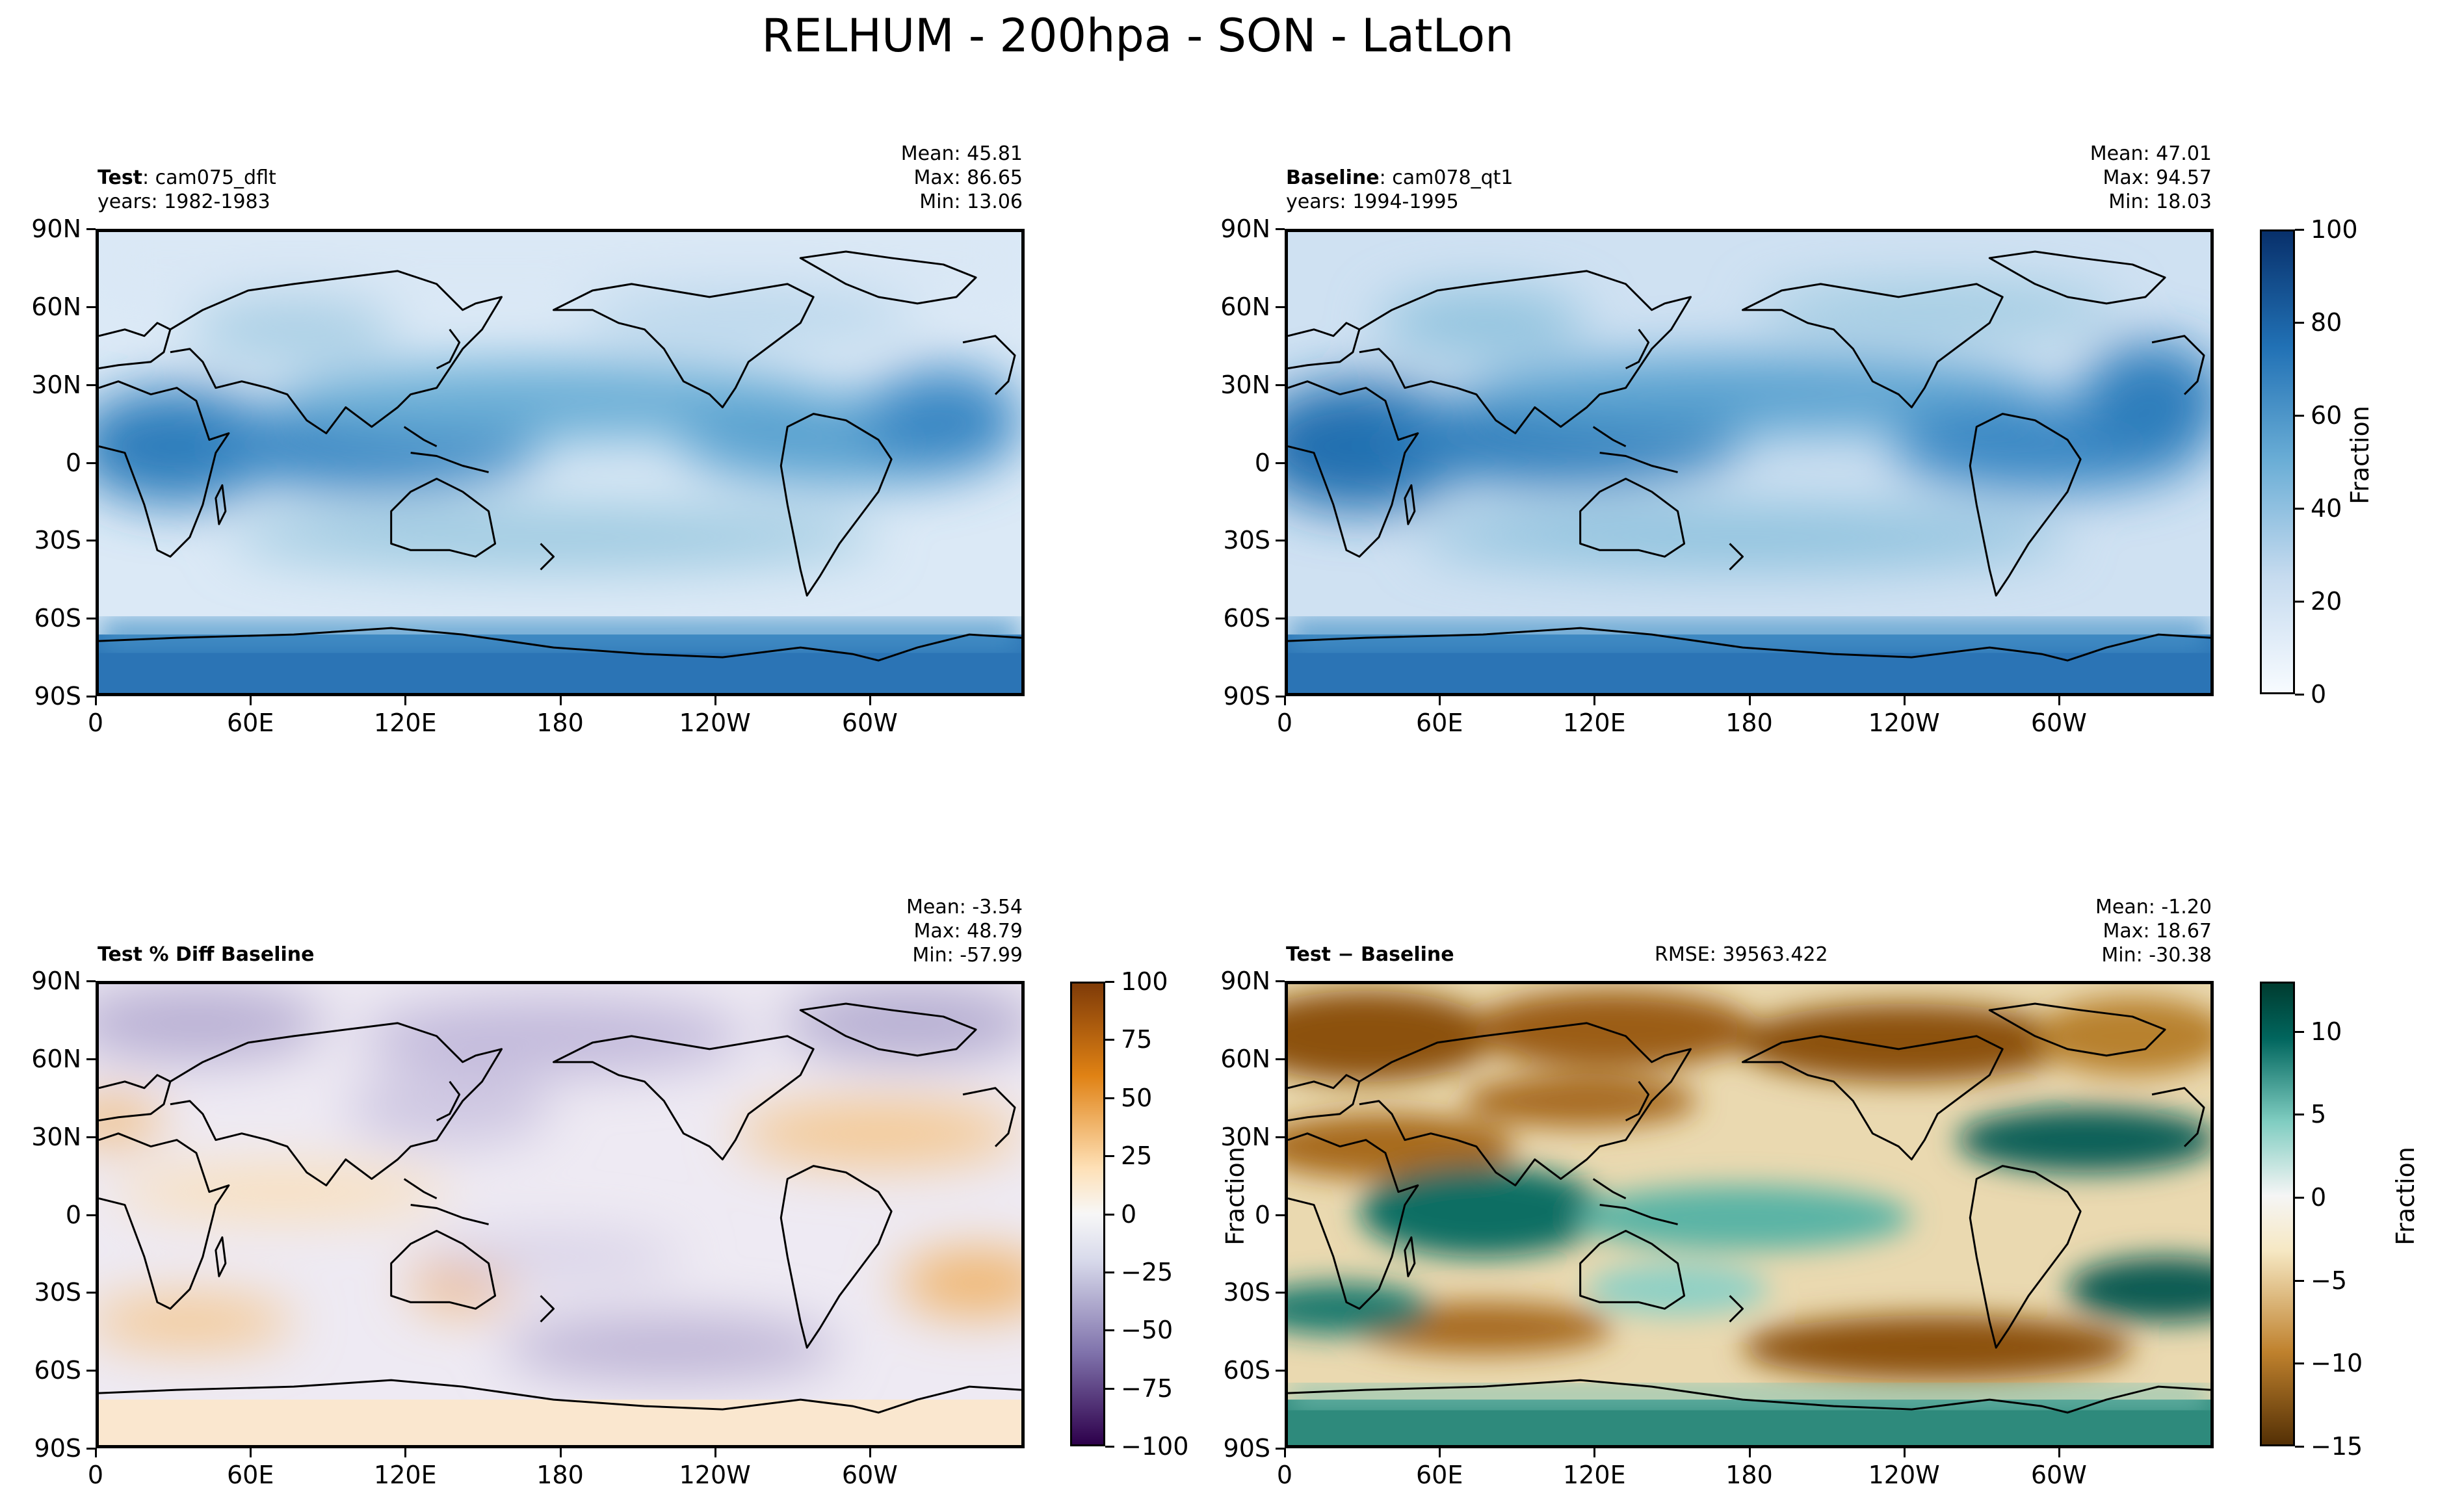 The image size is (2438, 1512). What do you see at coordinates (1400, 177) in the screenshot?
I see `panel-baseline-label: Baseline: cam078_qt1` at bounding box center [1400, 177].